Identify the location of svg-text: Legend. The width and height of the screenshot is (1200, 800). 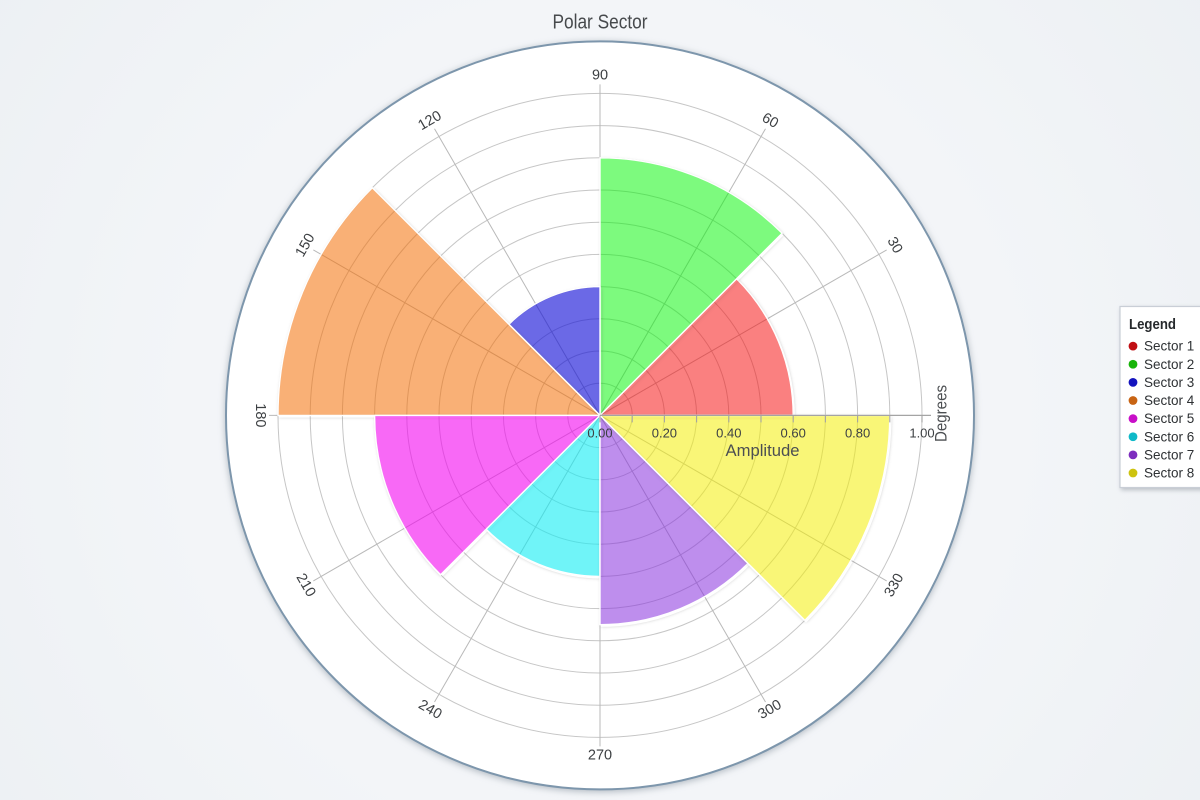
(1152, 325).